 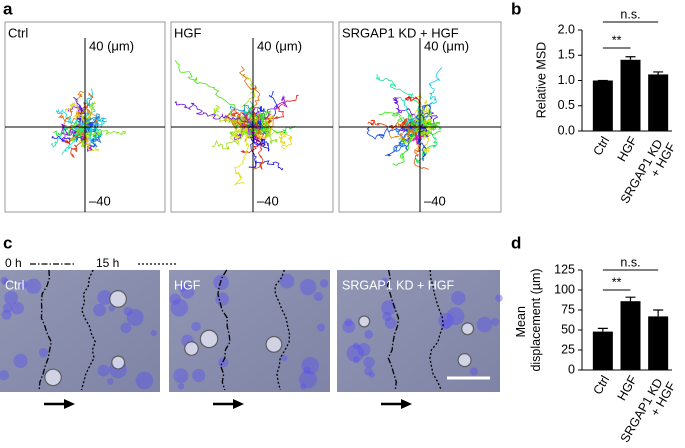 I want to click on y-tick-label: 100, so click(x=564, y=289).